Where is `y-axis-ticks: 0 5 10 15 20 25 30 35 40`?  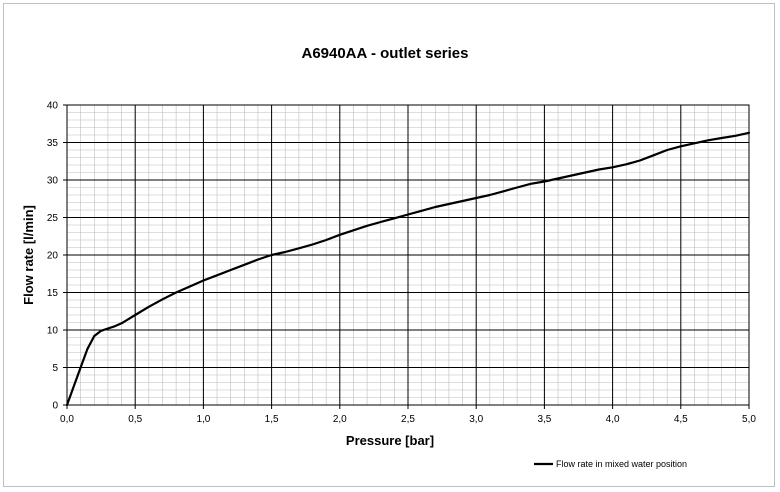
y-axis-ticks: 0 5 10 15 20 25 30 35 40 is located at coordinates (57, 256).